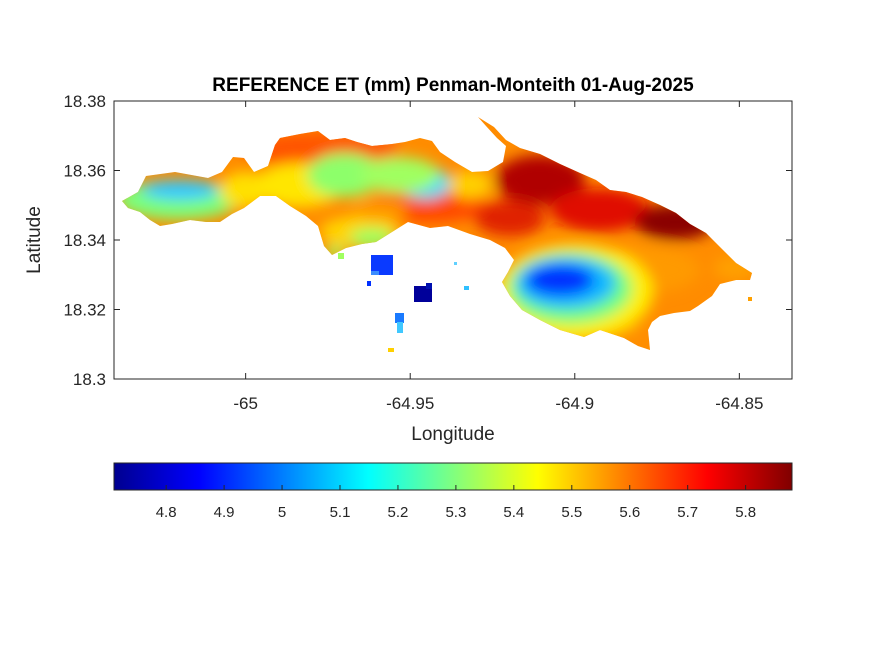 The height and width of the screenshot is (656, 875). What do you see at coordinates (380, 210) in the screenshot?
I see `central-orange` at bounding box center [380, 210].